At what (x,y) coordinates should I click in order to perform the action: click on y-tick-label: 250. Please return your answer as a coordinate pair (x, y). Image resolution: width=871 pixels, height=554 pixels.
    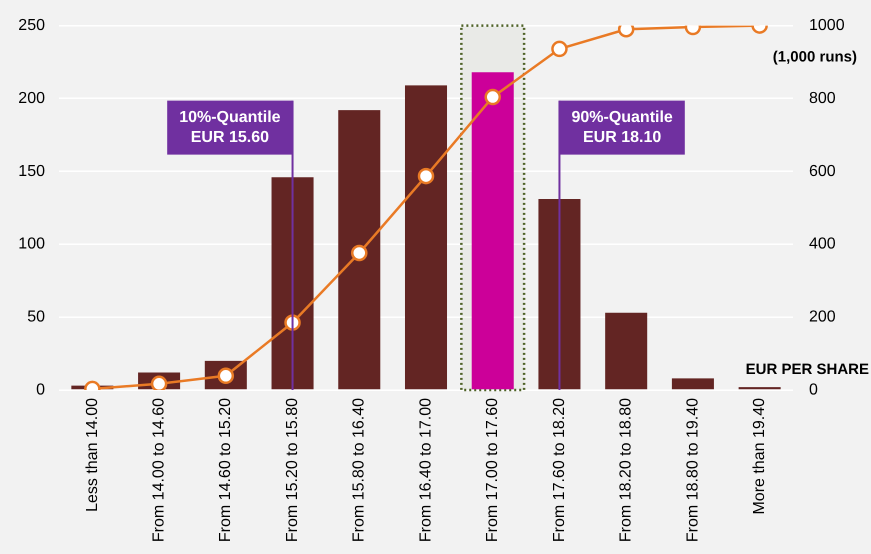
    Looking at the image, I should click on (32, 25).